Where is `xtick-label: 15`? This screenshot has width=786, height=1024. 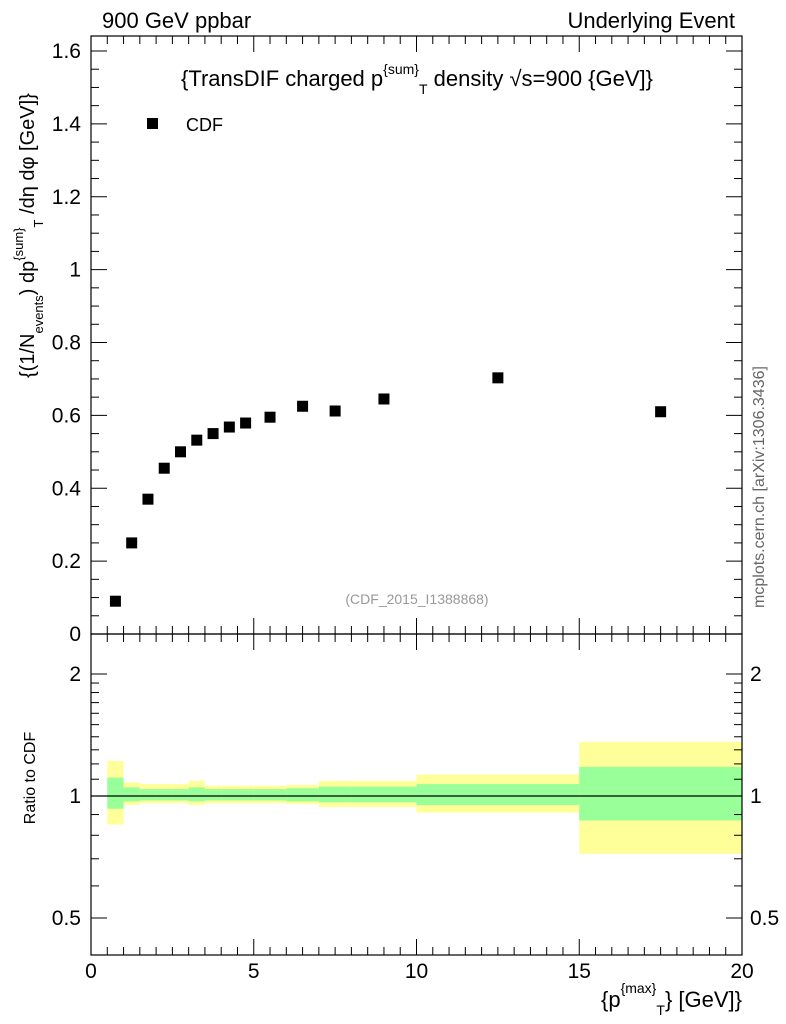 xtick-label: 15 is located at coordinates (579, 971).